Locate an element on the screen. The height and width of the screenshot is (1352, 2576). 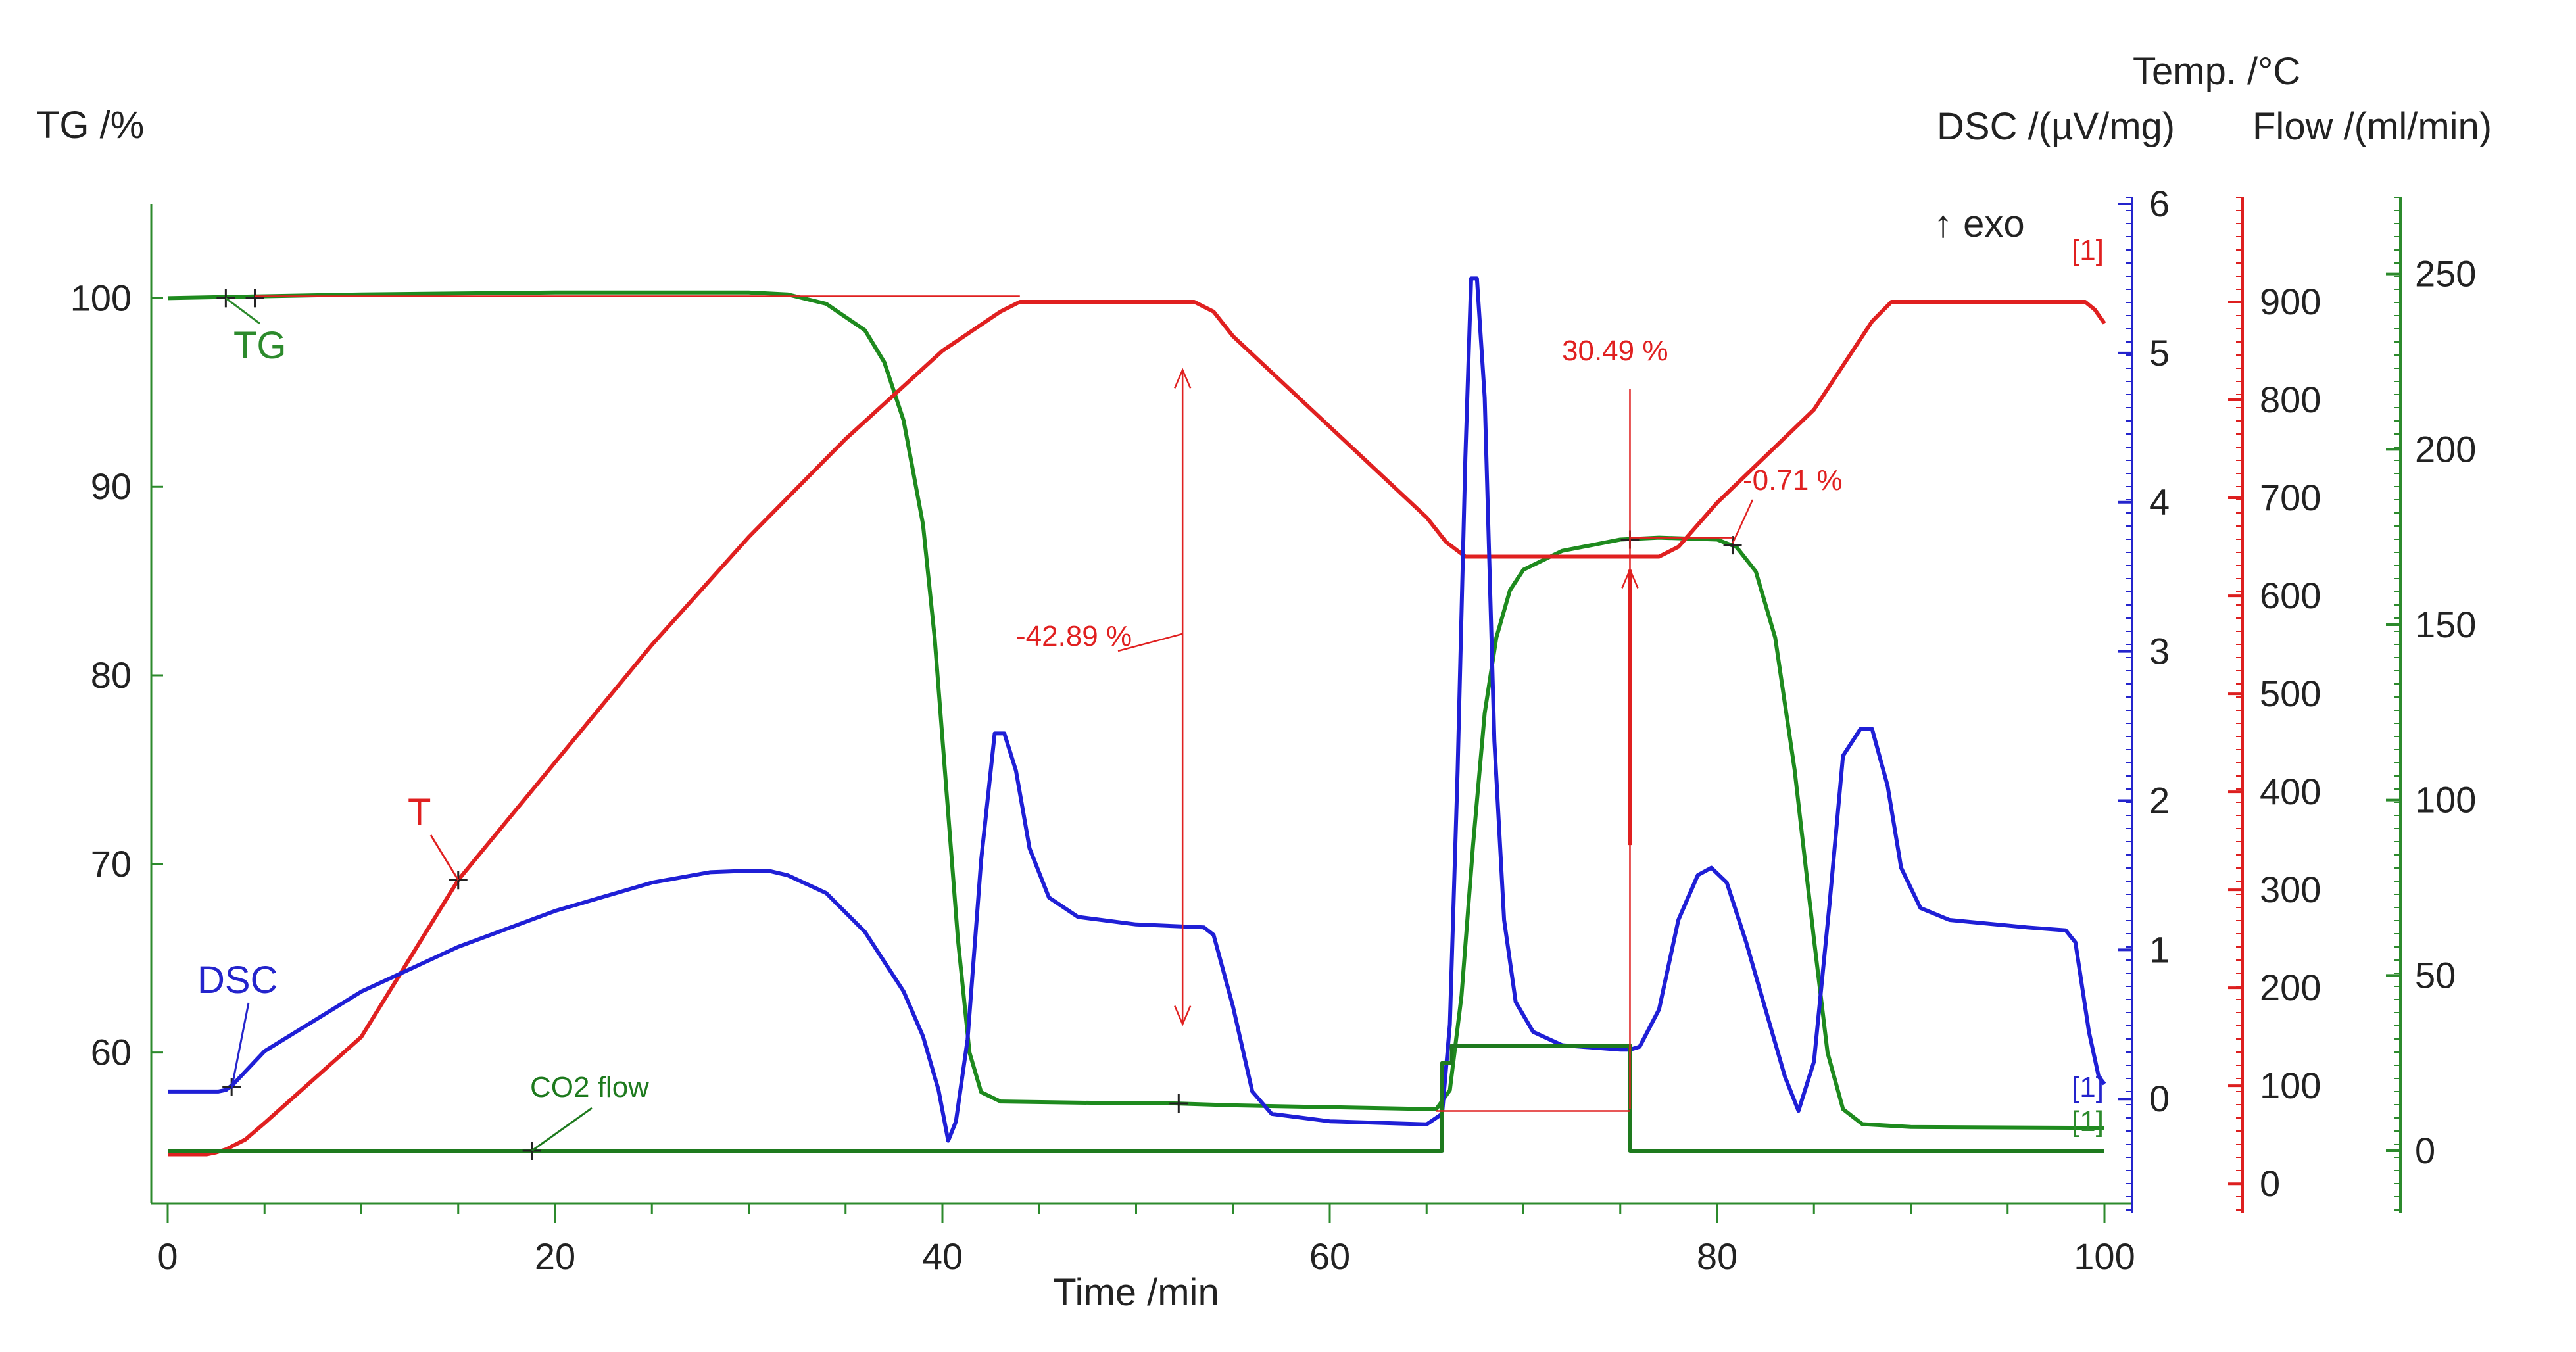
temp-tick-label: 600 is located at coordinates (2290, 595).